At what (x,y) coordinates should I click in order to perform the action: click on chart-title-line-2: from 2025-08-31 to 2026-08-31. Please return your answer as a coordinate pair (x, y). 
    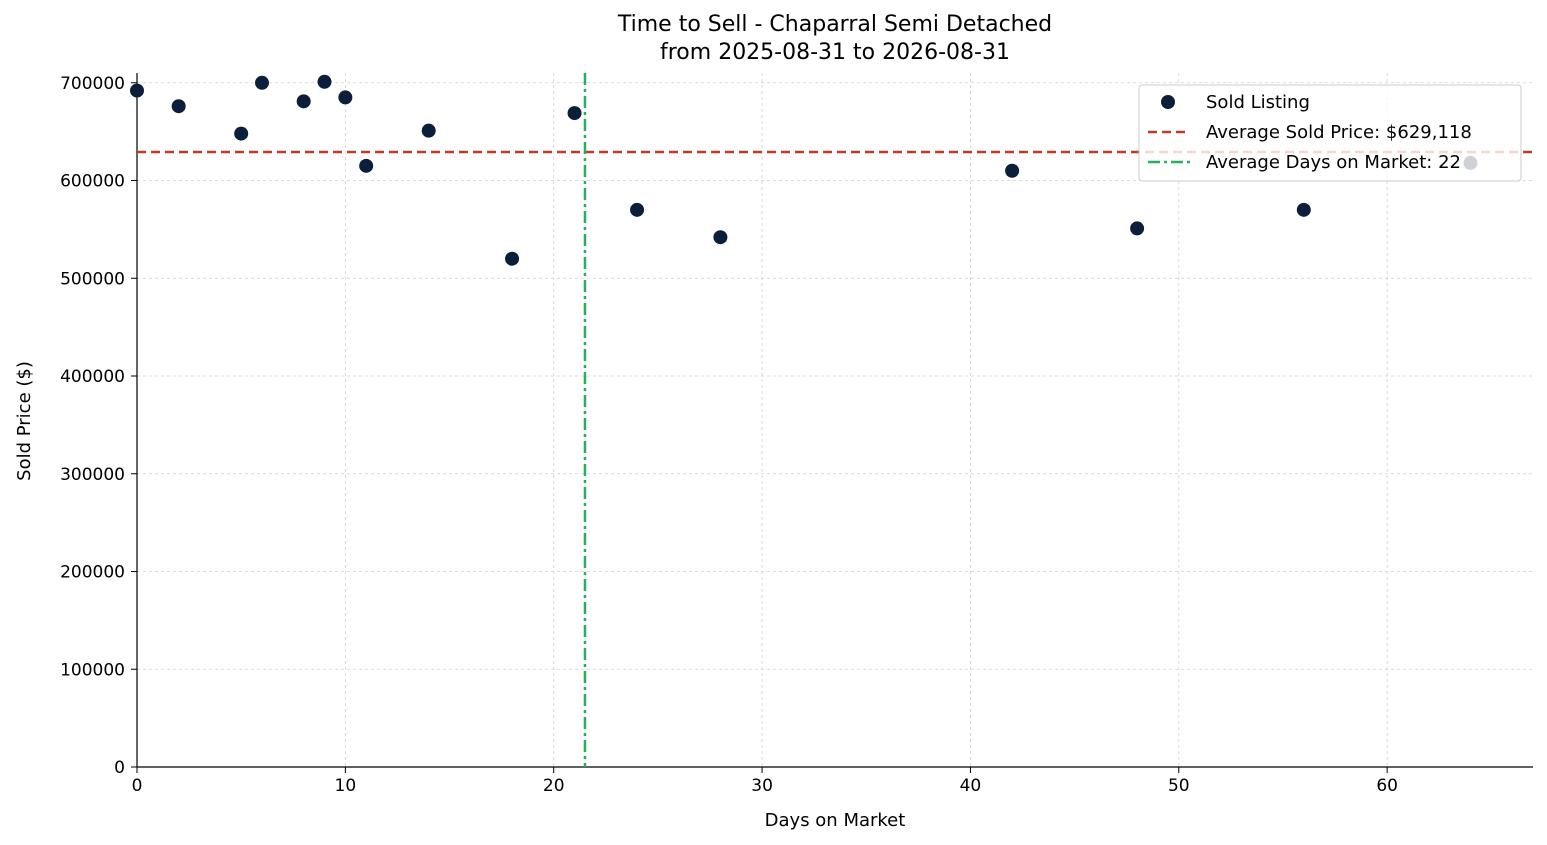
    Looking at the image, I should click on (835, 52).